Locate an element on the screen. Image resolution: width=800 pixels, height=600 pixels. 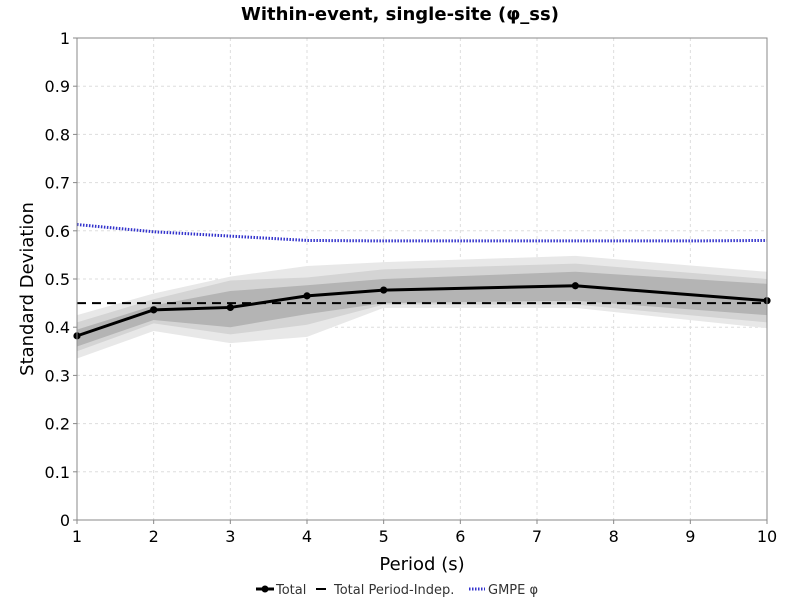
band-inner is located at coordinates (422, 309).